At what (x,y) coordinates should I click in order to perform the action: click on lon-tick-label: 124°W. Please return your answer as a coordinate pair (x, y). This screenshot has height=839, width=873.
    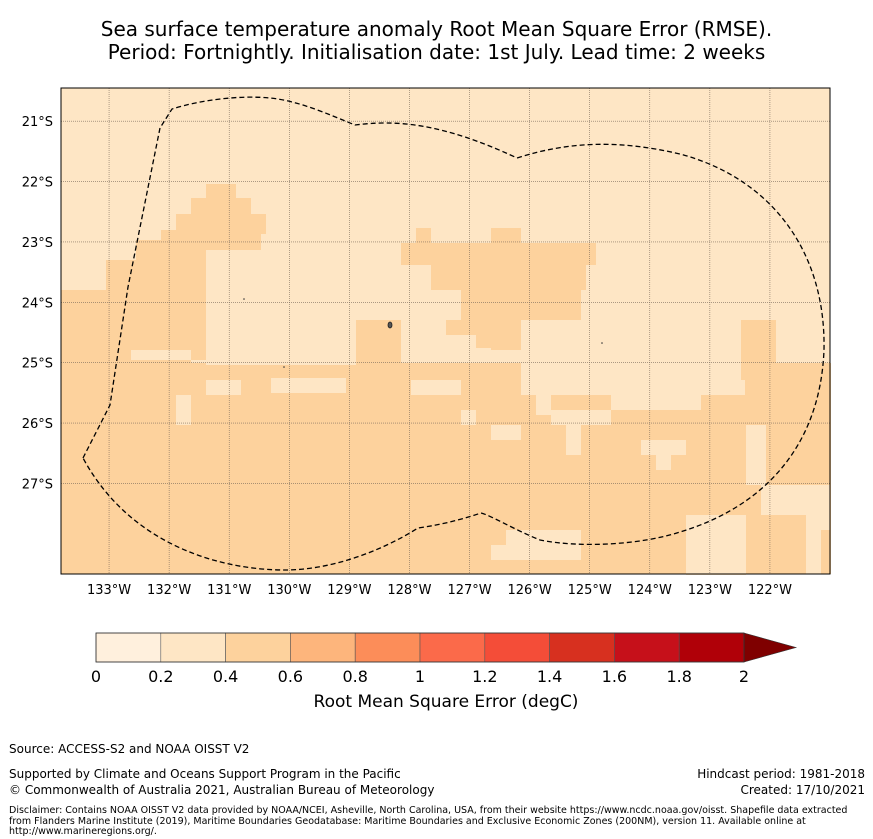
    Looking at the image, I should click on (650, 590).